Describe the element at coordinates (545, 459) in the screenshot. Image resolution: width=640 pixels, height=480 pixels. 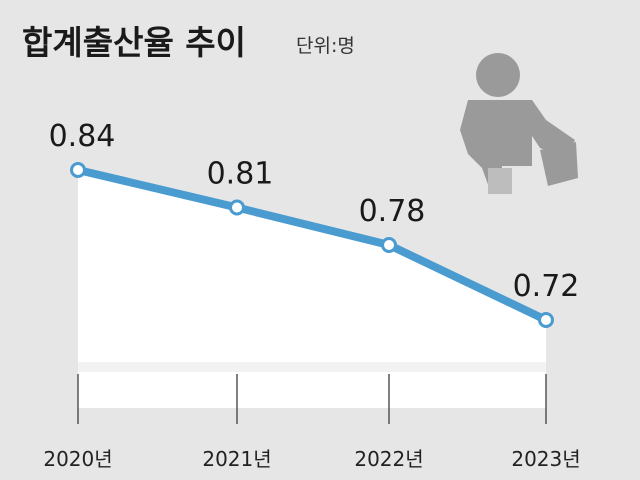
I see `x-tick-label-3: 2023년` at that location.